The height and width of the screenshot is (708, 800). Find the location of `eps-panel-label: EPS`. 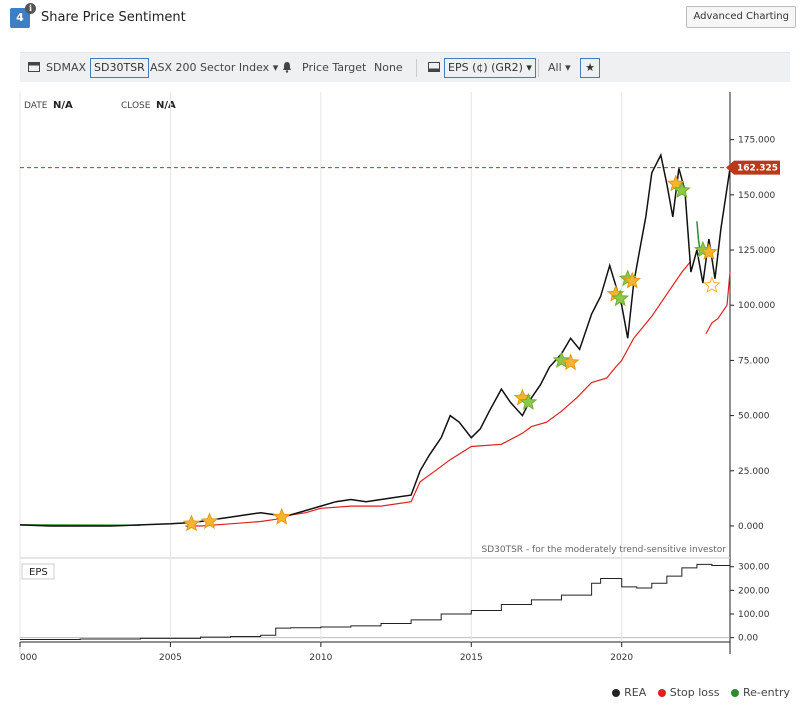

eps-panel-label: EPS is located at coordinates (38, 572).